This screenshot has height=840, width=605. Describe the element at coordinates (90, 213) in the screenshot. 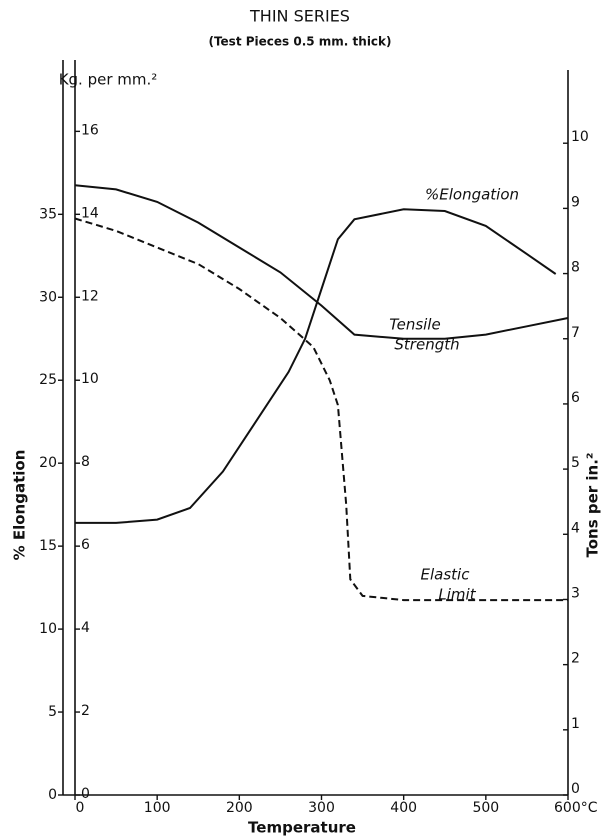

I see `y2-tick-label: 14` at that location.